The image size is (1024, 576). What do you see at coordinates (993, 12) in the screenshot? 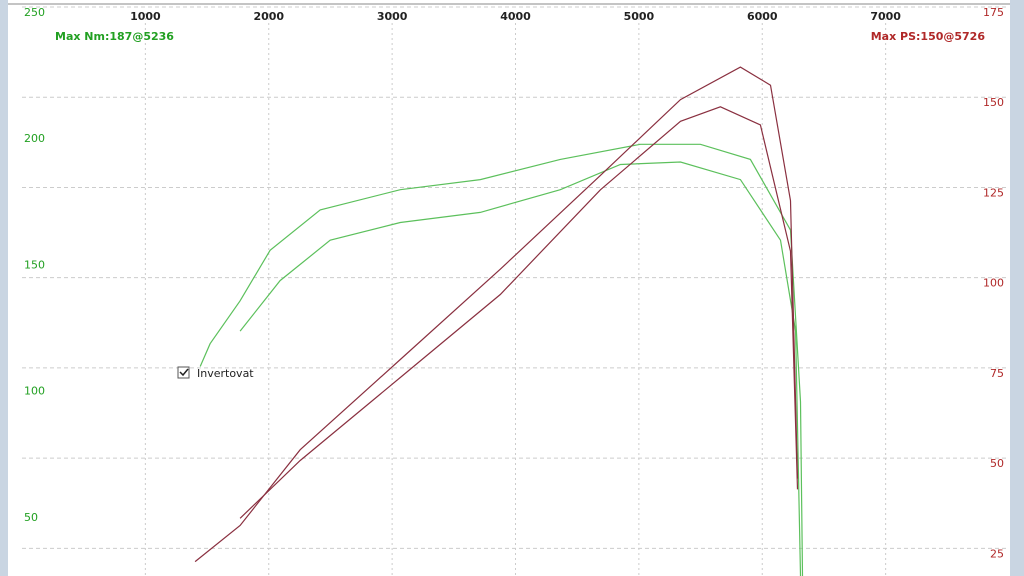
I see `y2-tick-label: 175` at bounding box center [993, 12].